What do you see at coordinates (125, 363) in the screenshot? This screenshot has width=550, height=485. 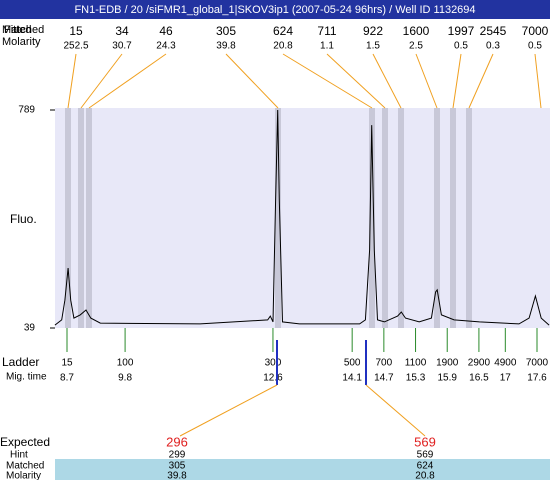 I see `ladder-size: 100` at bounding box center [125, 363].